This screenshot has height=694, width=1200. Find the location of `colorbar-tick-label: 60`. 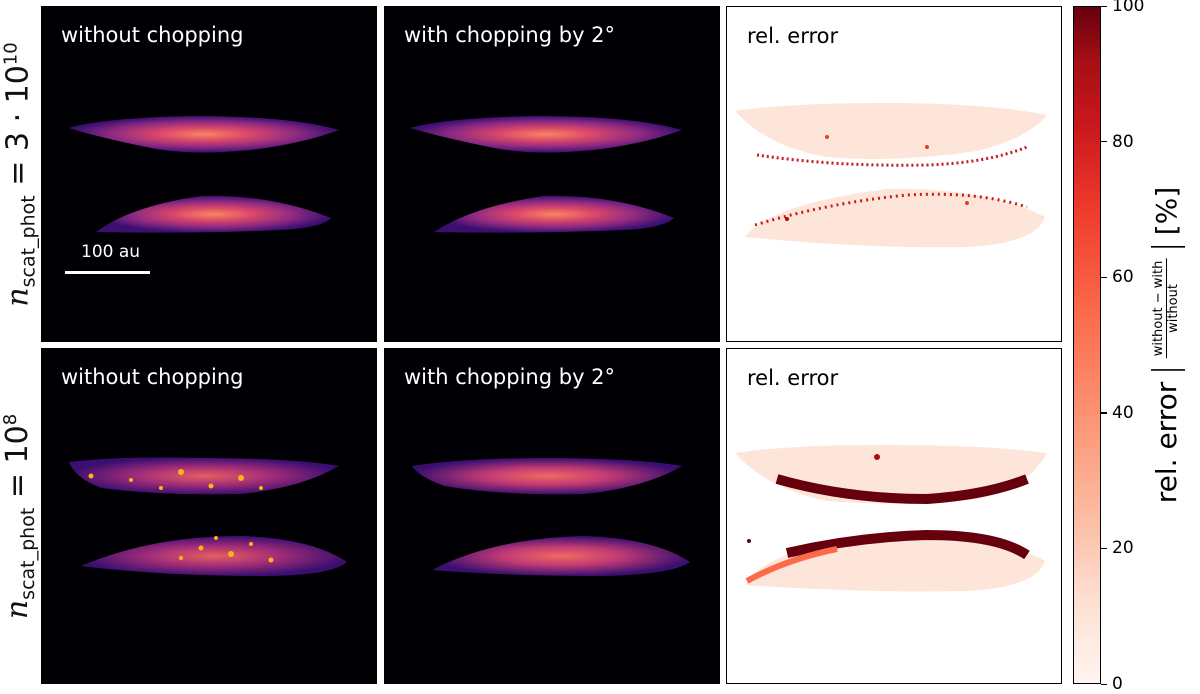

colorbar-tick-label: 60 is located at coordinates (1123, 277).